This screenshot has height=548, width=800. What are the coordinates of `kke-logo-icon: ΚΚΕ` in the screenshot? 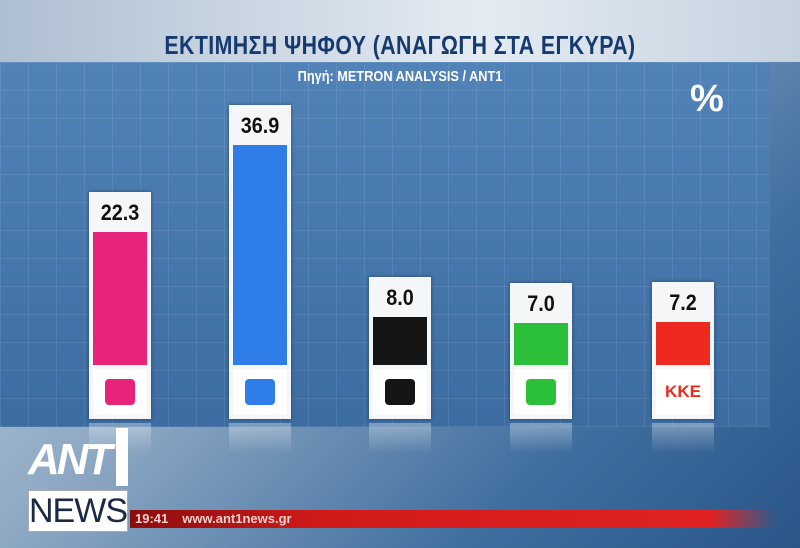 It's located at (683, 391).